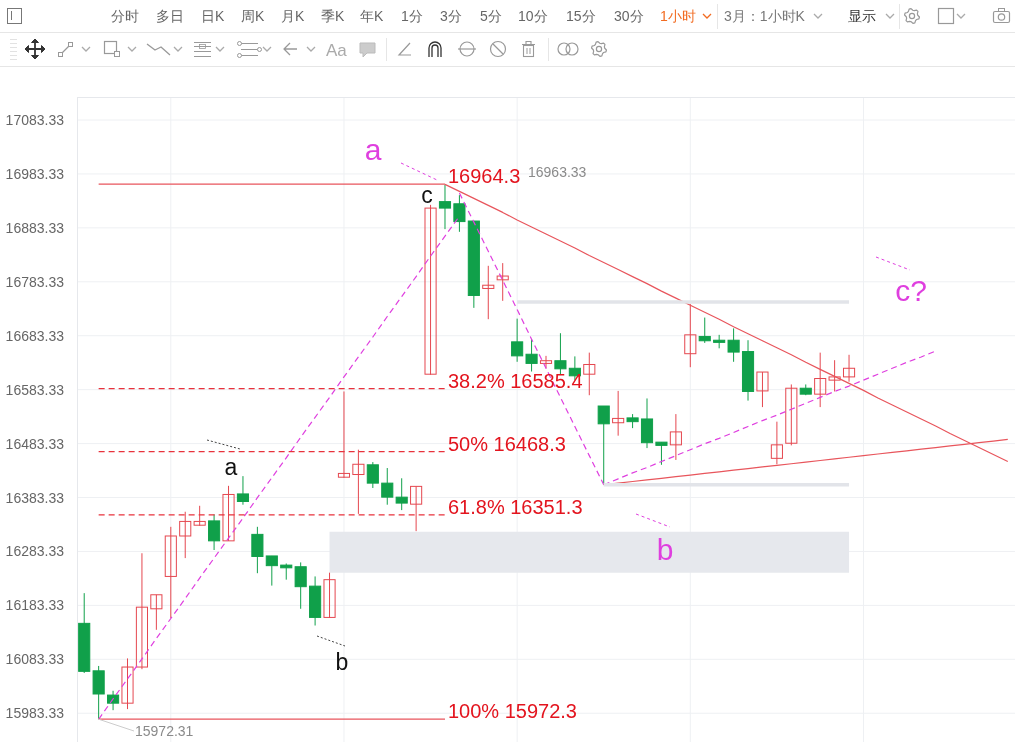 This screenshot has height=742, width=1015. I want to click on text: 1小时, so click(678, 16).